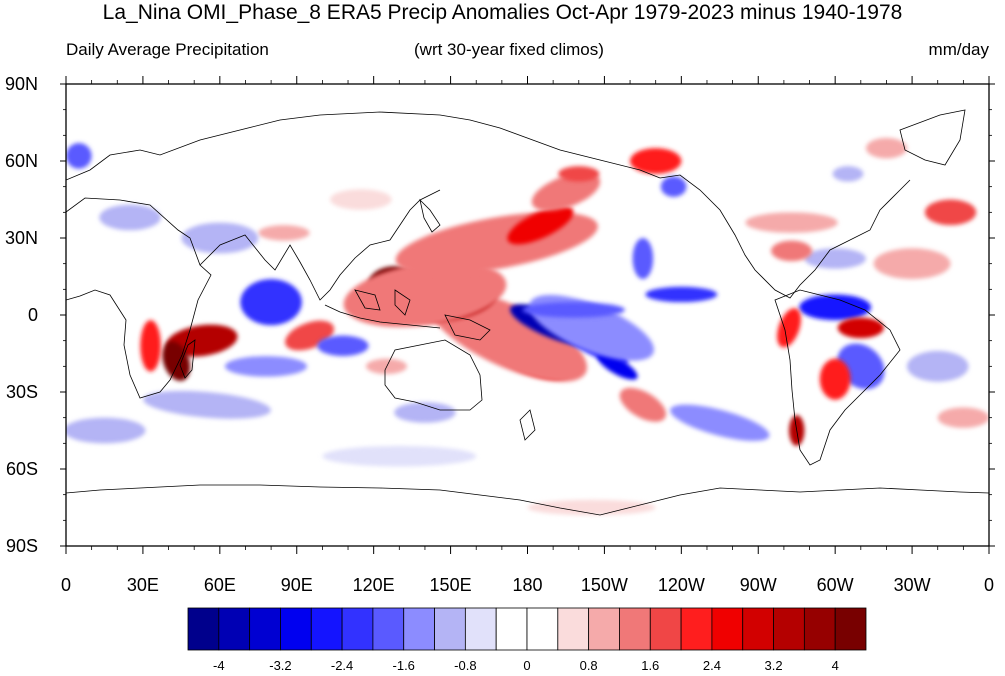 The image size is (1005, 676). I want to click on lon-label: 180, so click(527, 585).